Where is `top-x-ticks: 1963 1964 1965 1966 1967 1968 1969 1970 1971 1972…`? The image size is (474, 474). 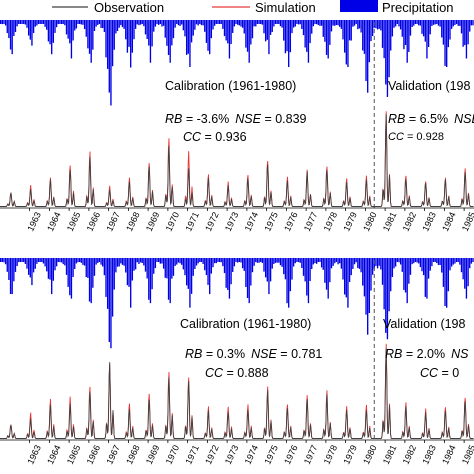 top-x-ticks: 1963 1964 1965 1966 1967 1968 1969 1970 1971 1972… is located at coordinates (249, 220).